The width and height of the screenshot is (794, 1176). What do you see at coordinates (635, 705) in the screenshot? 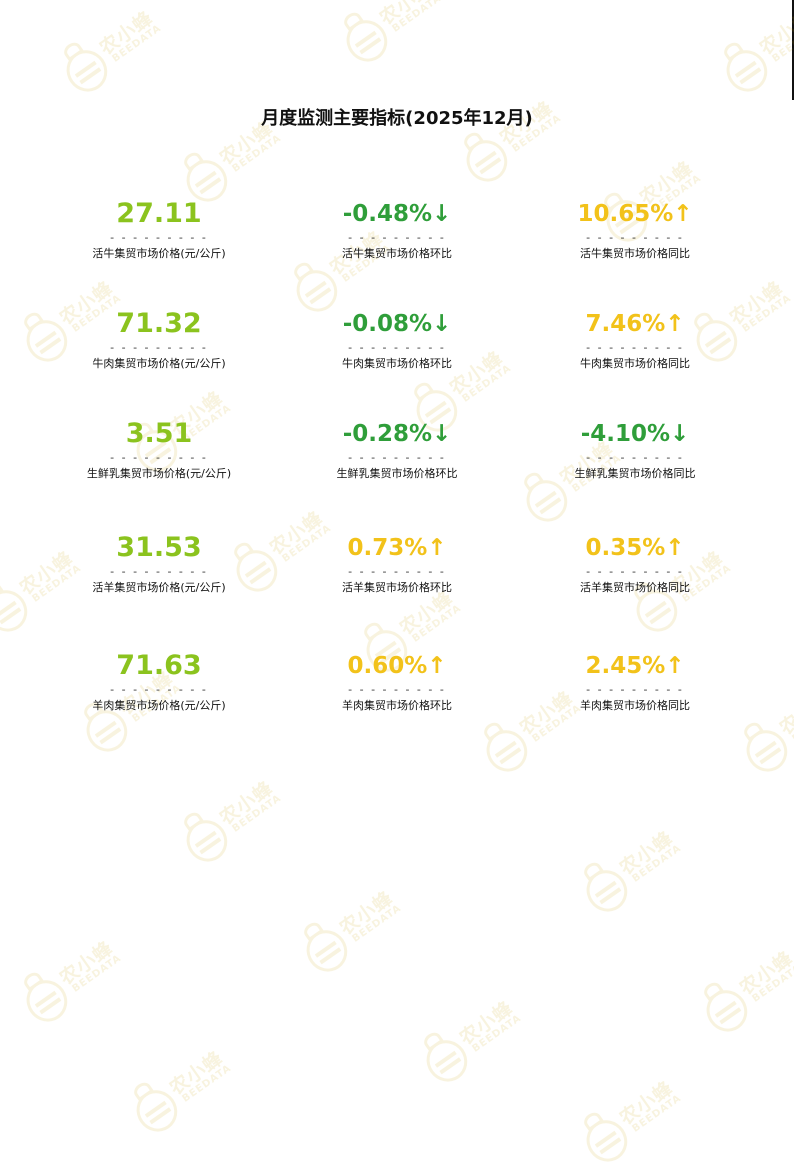
I see `indicator-label: 羊肉集贸市场价格同比` at bounding box center [635, 705].